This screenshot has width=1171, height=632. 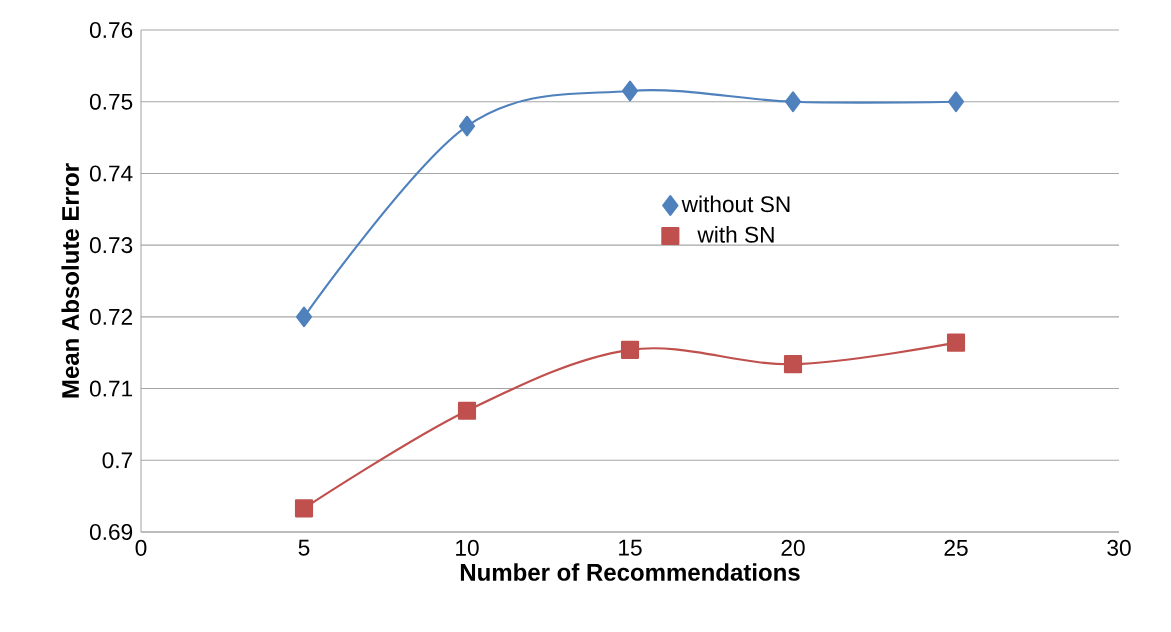 What do you see at coordinates (117, 460) in the screenshot?
I see `y-tick-label: 0.7` at bounding box center [117, 460].